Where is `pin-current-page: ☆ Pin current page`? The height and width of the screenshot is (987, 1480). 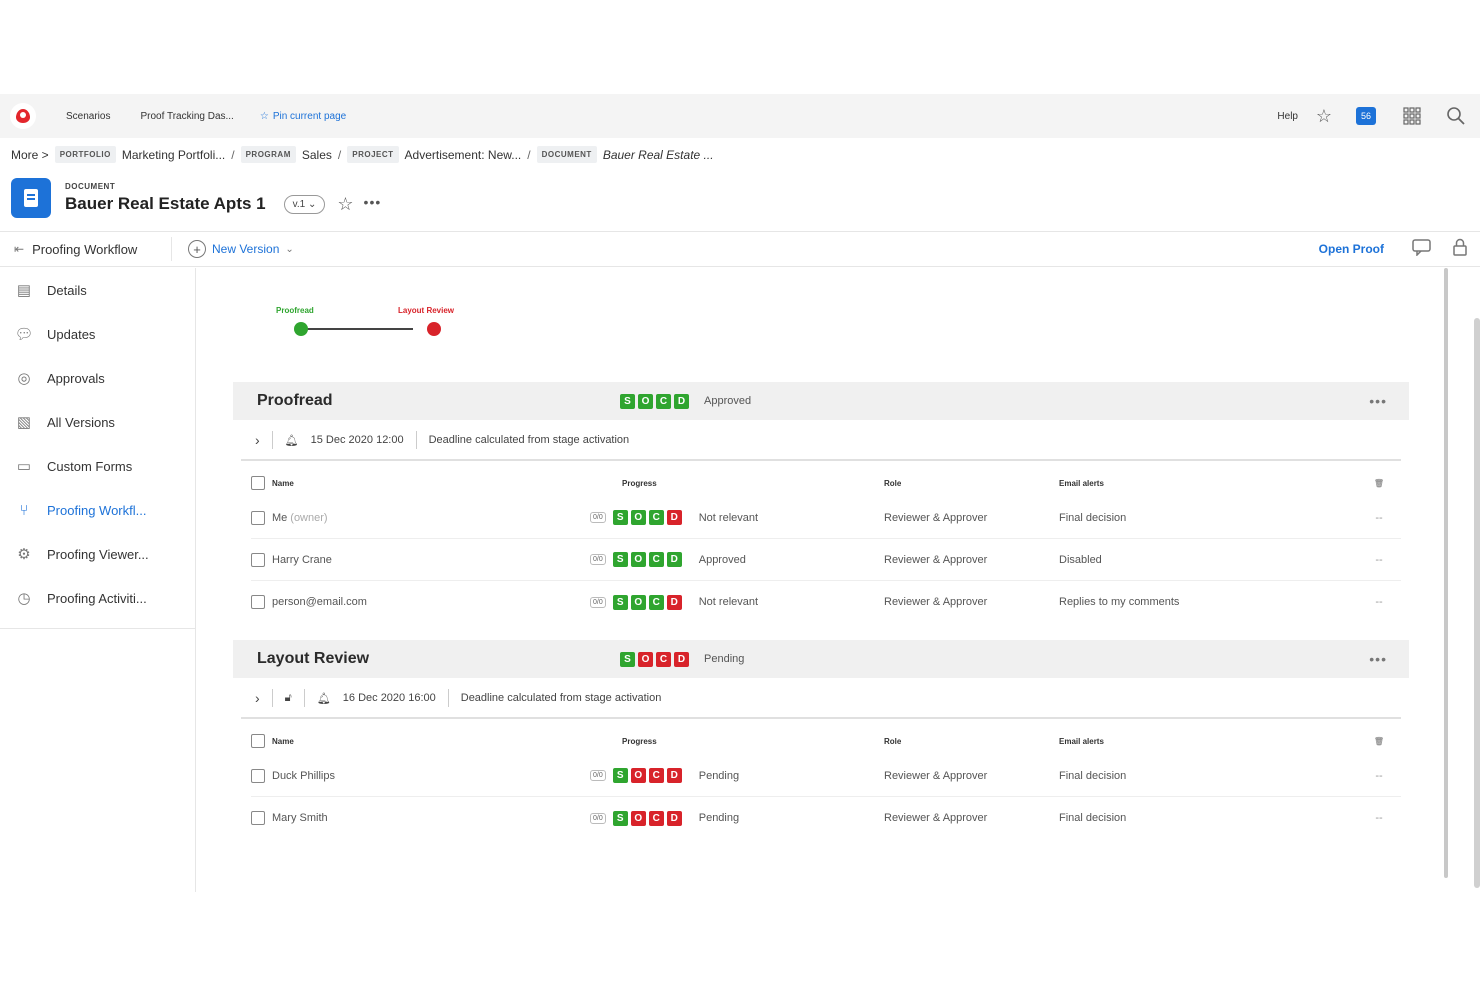
pin-current-page: ☆ Pin current page is located at coordinates (303, 116).